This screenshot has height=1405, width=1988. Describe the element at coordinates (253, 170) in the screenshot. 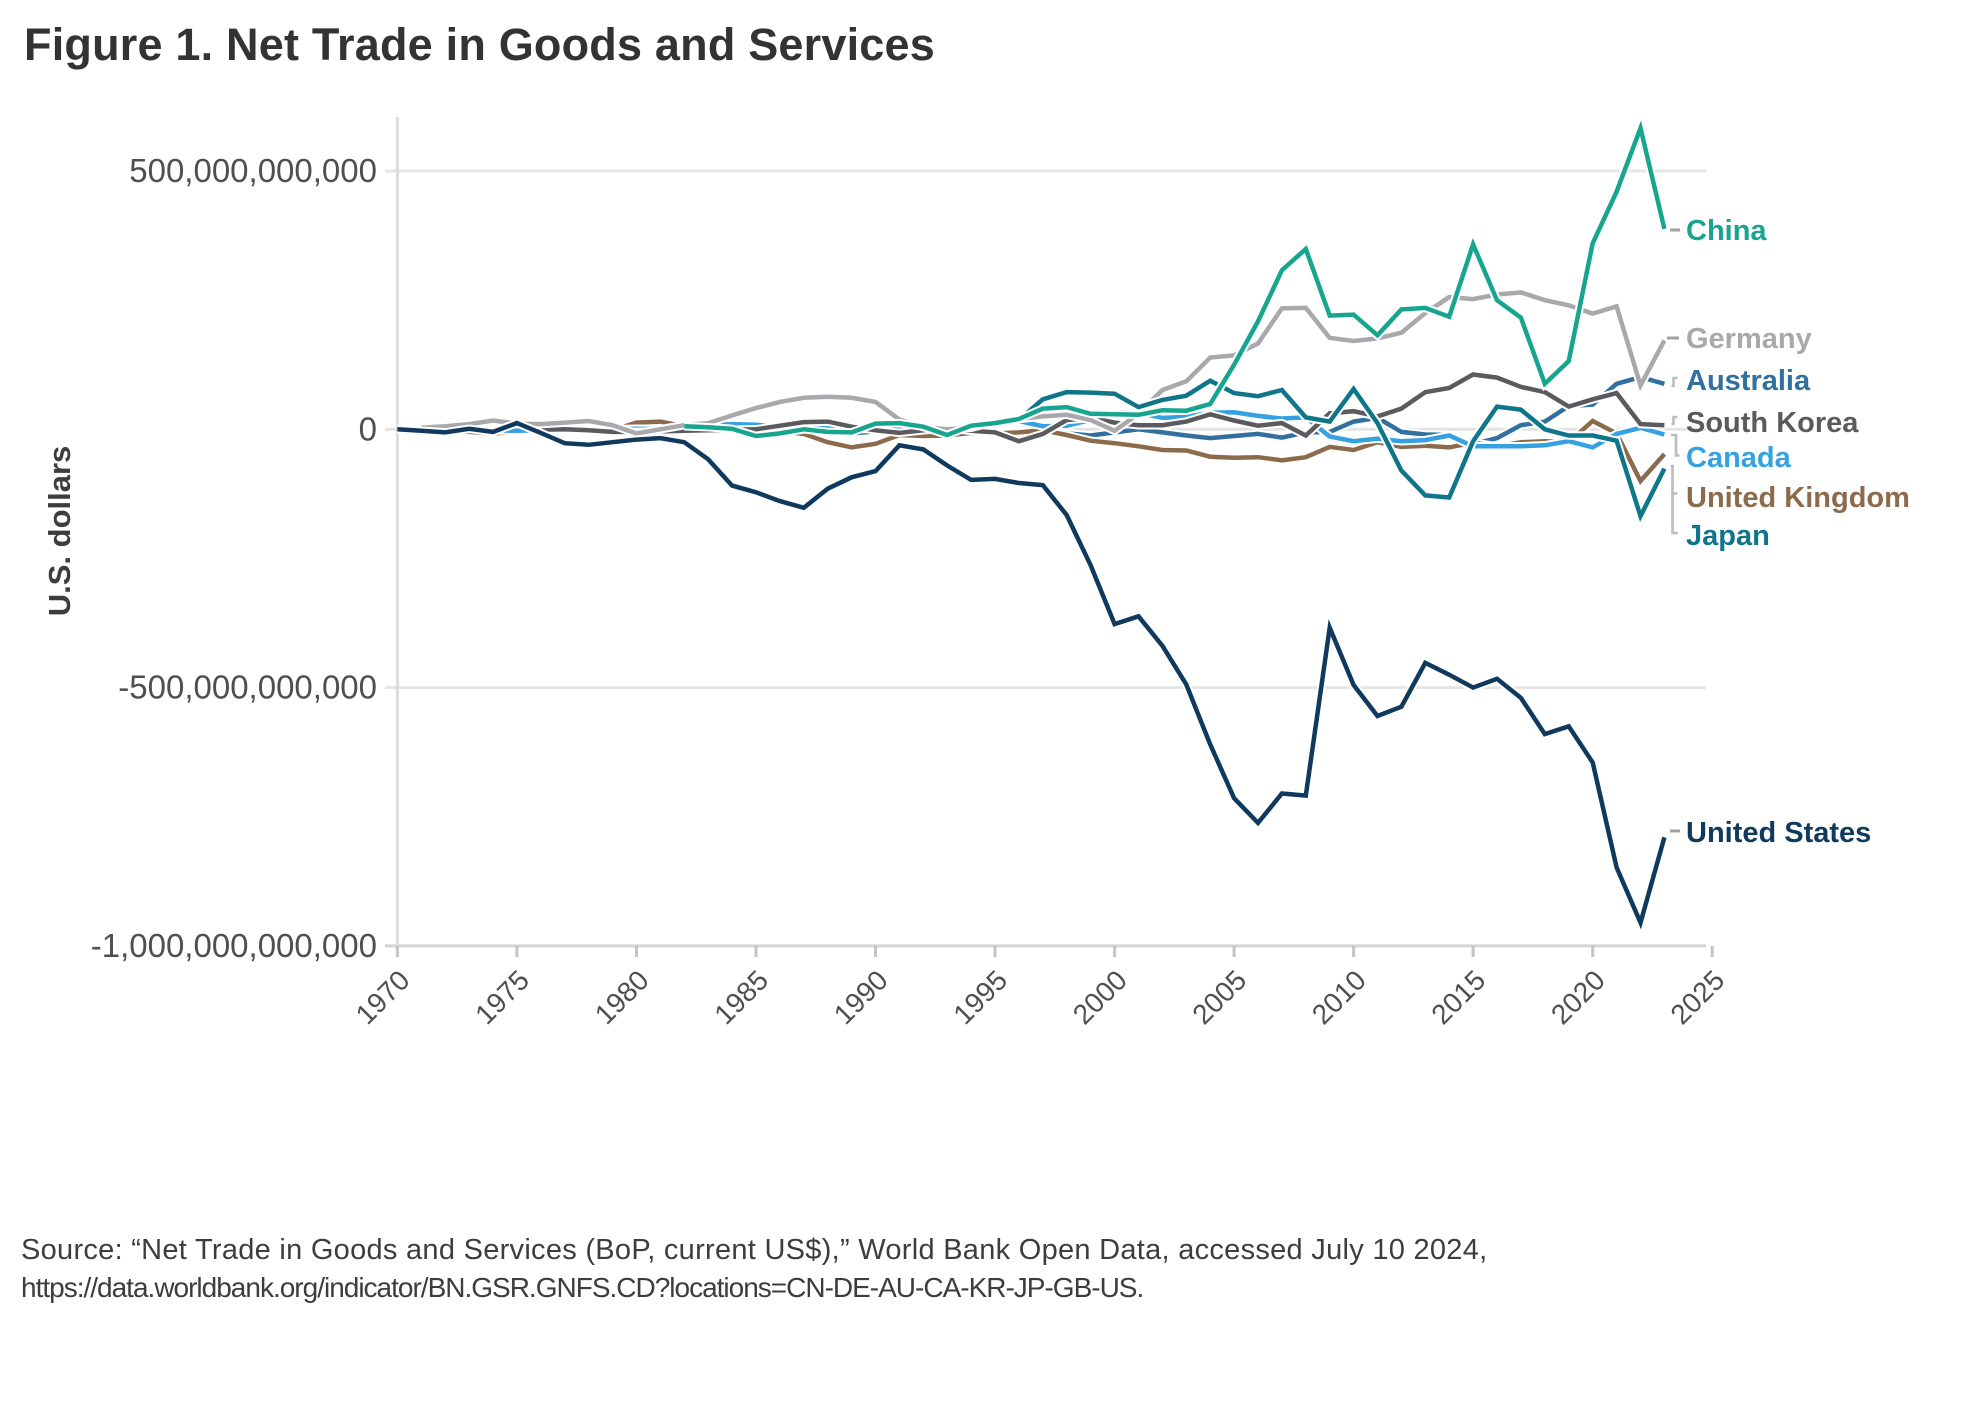

I see `svg-text: 500,000,000,000` at that location.